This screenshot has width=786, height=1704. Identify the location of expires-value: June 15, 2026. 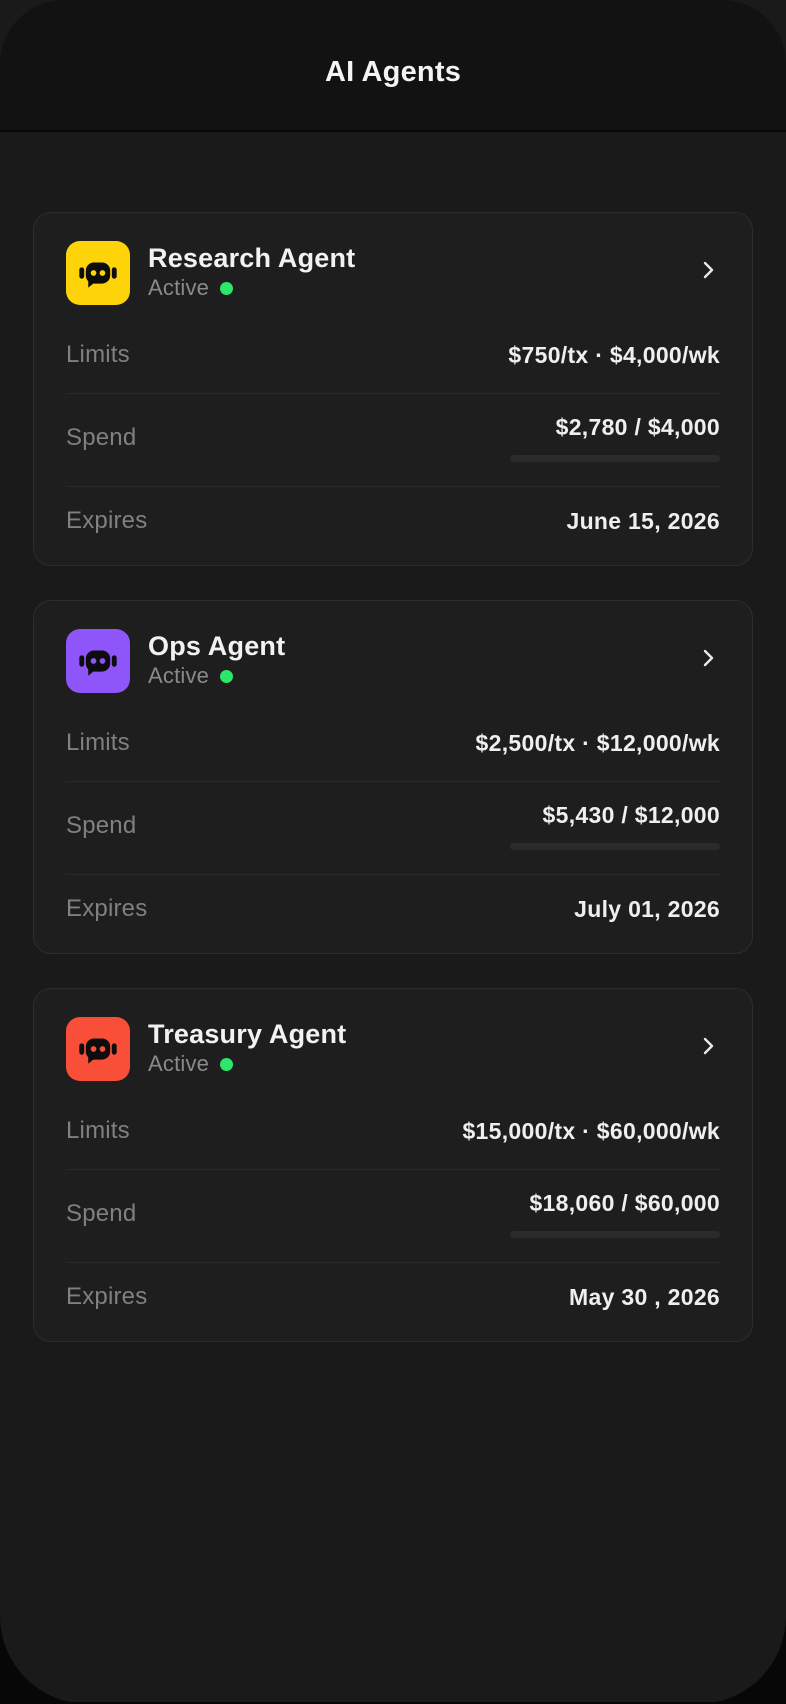
(643, 520).